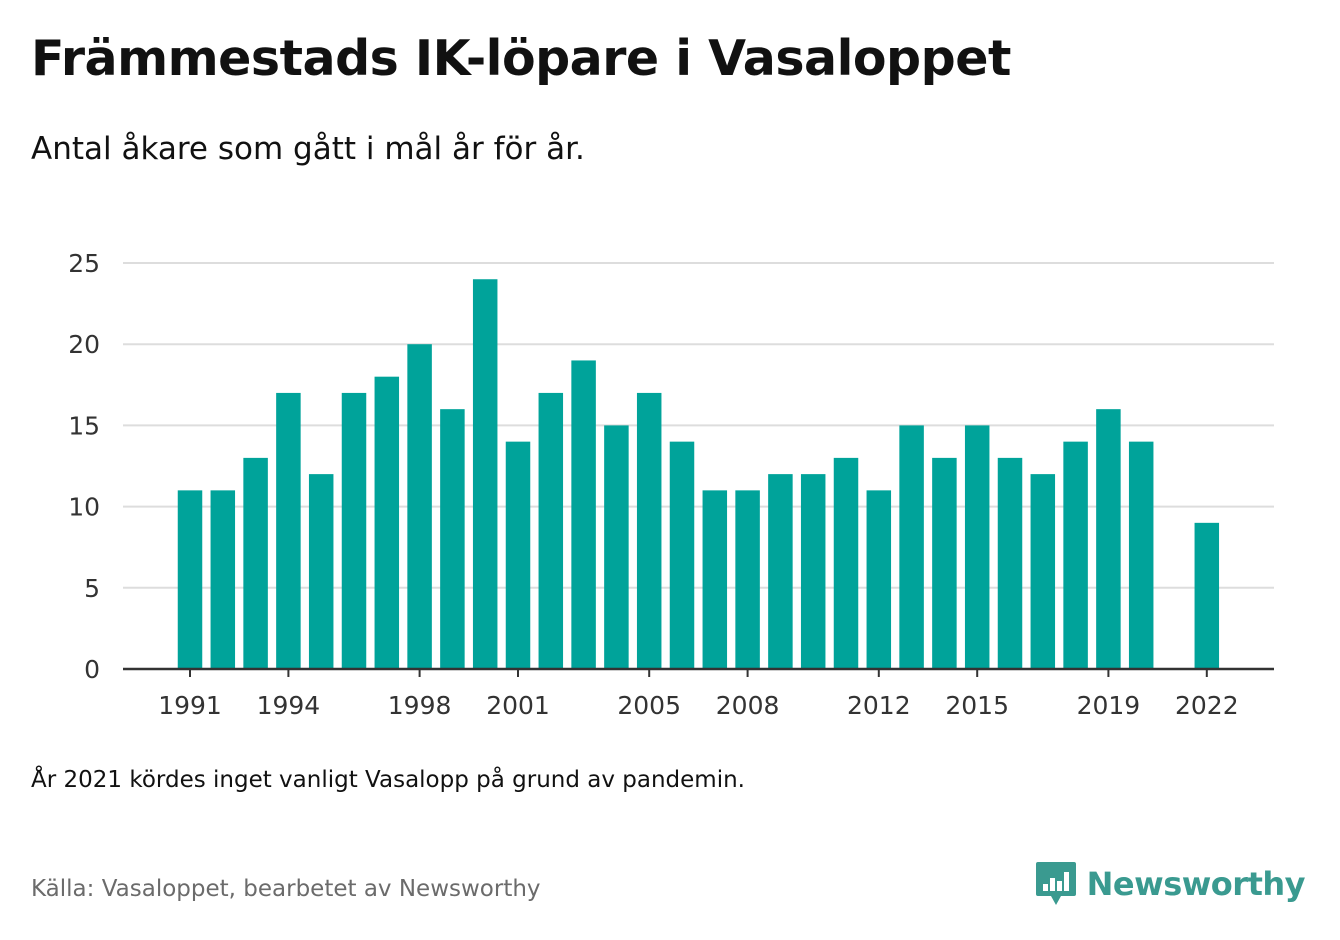 The height and width of the screenshot is (940, 1340). I want to click on y-tick-label: 0, so click(92, 669).